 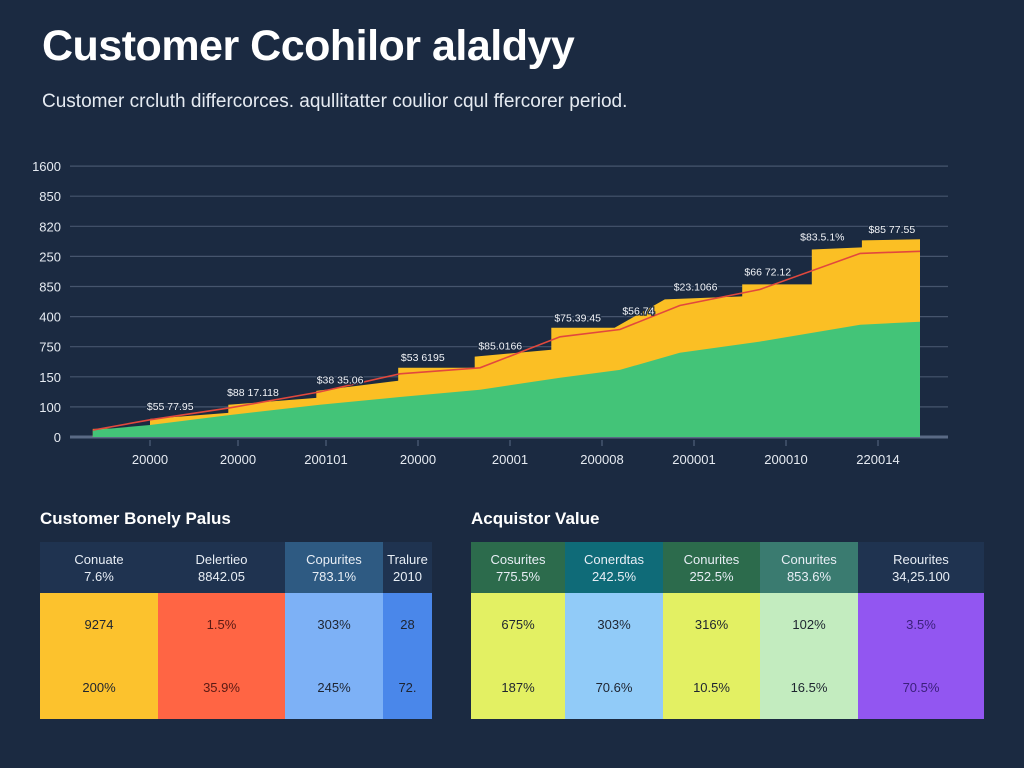 What do you see at coordinates (614, 576) in the screenshot?
I see `column-value: 242.5%` at bounding box center [614, 576].